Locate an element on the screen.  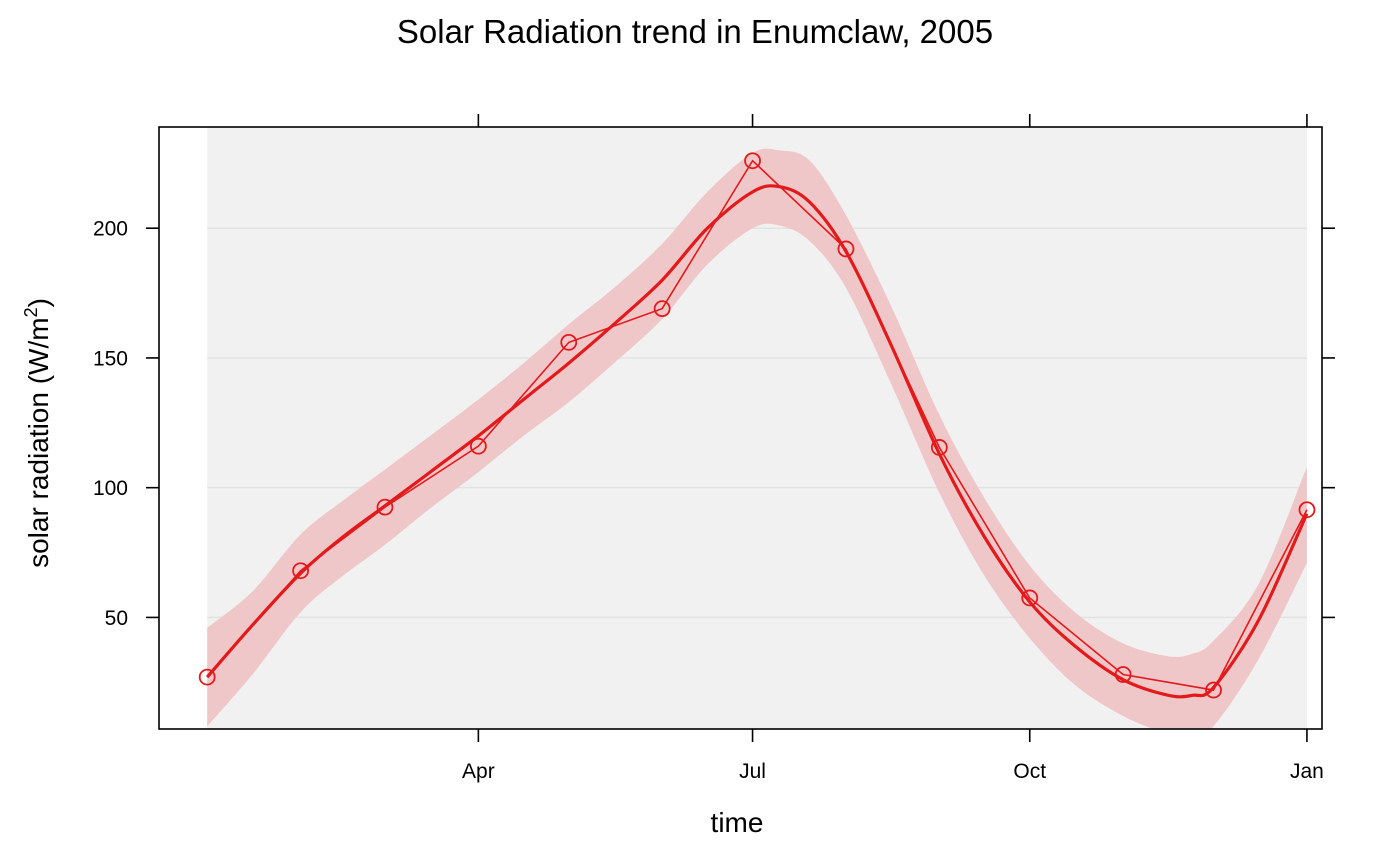
y-tick-label: 100 is located at coordinates (110, 488).